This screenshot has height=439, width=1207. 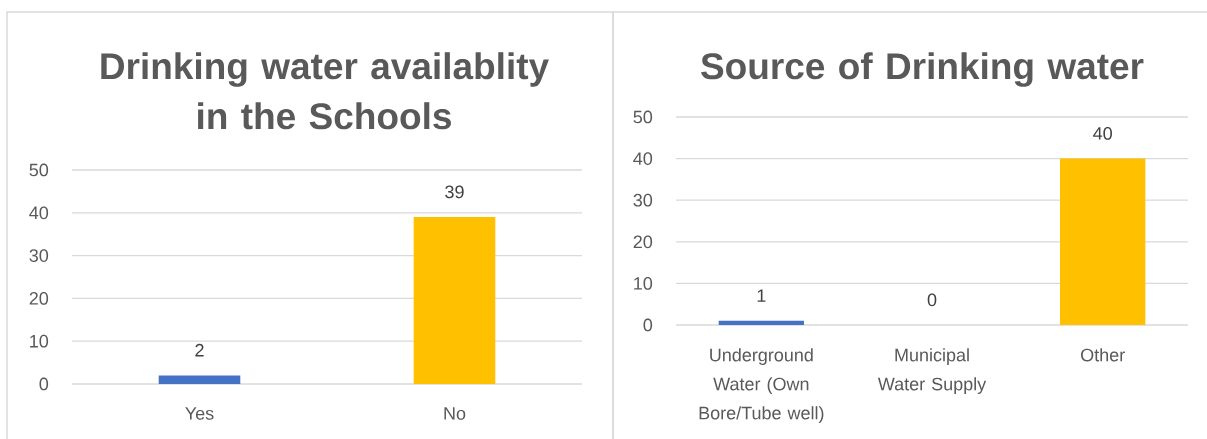 What do you see at coordinates (1102, 133) in the screenshot?
I see `data-label: 40` at bounding box center [1102, 133].